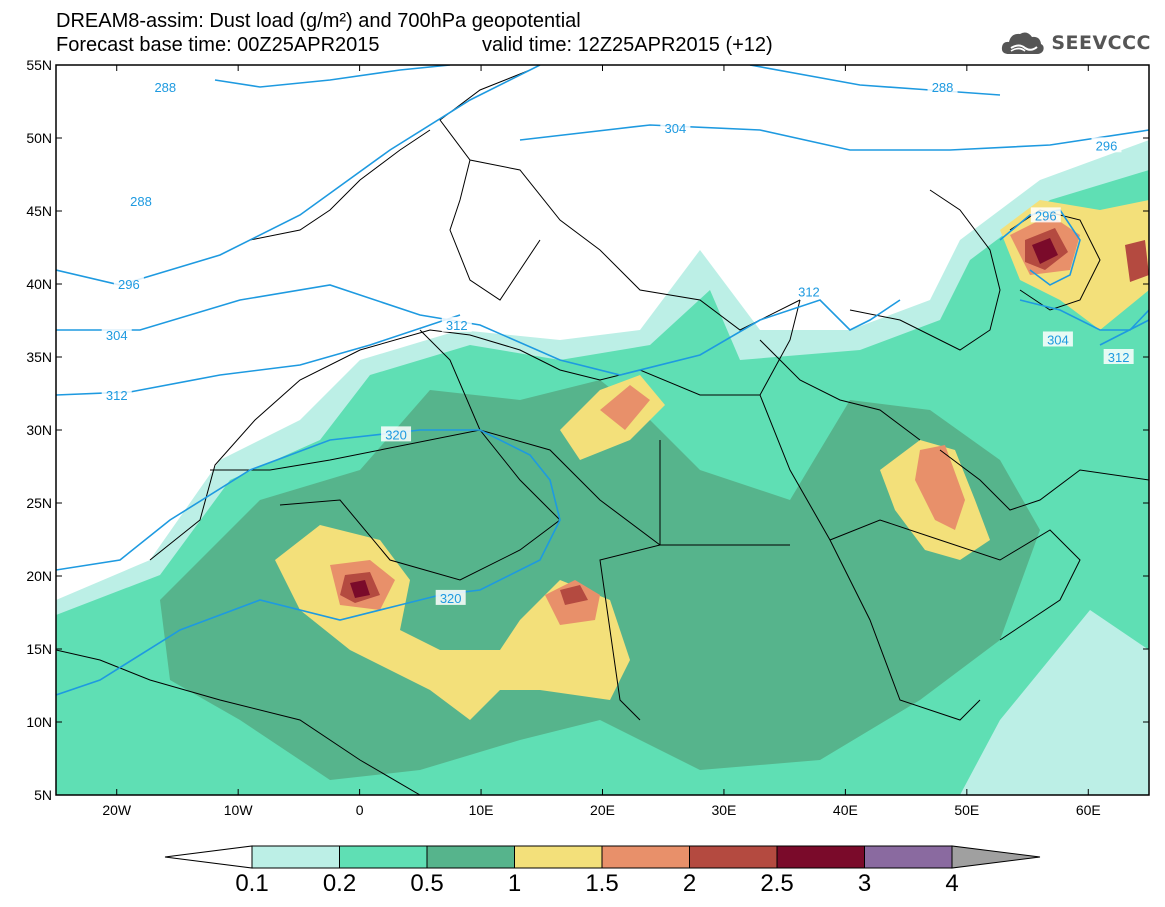 The width and height of the screenshot is (1165, 907). I want to click on lat-label: 50N, so click(39, 138).